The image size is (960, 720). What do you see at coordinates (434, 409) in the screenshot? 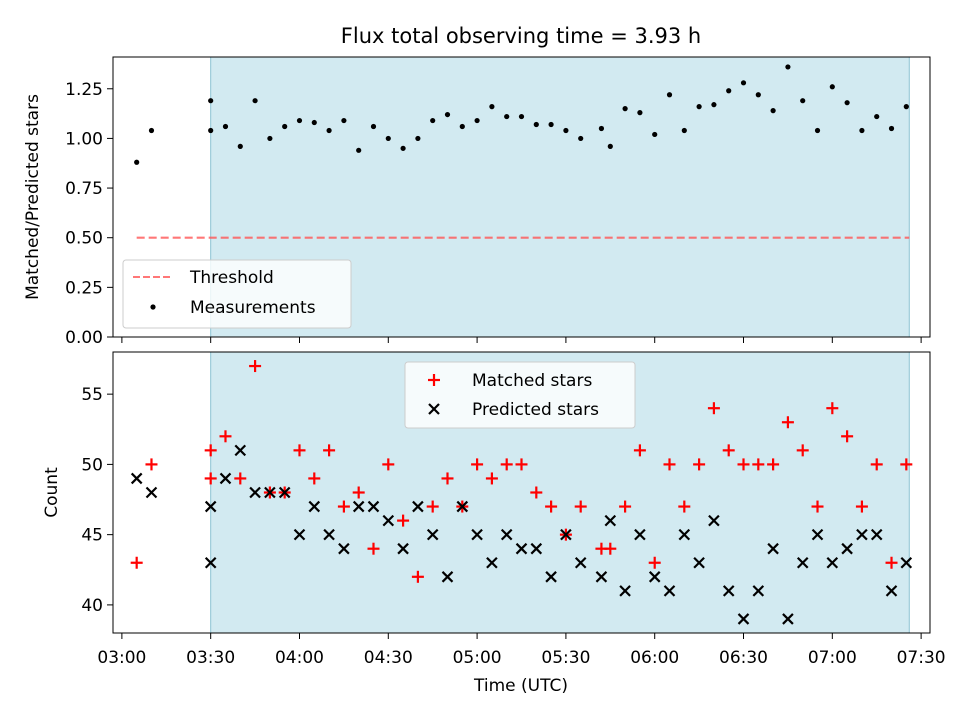
I see `legend-predicted-marker` at bounding box center [434, 409].